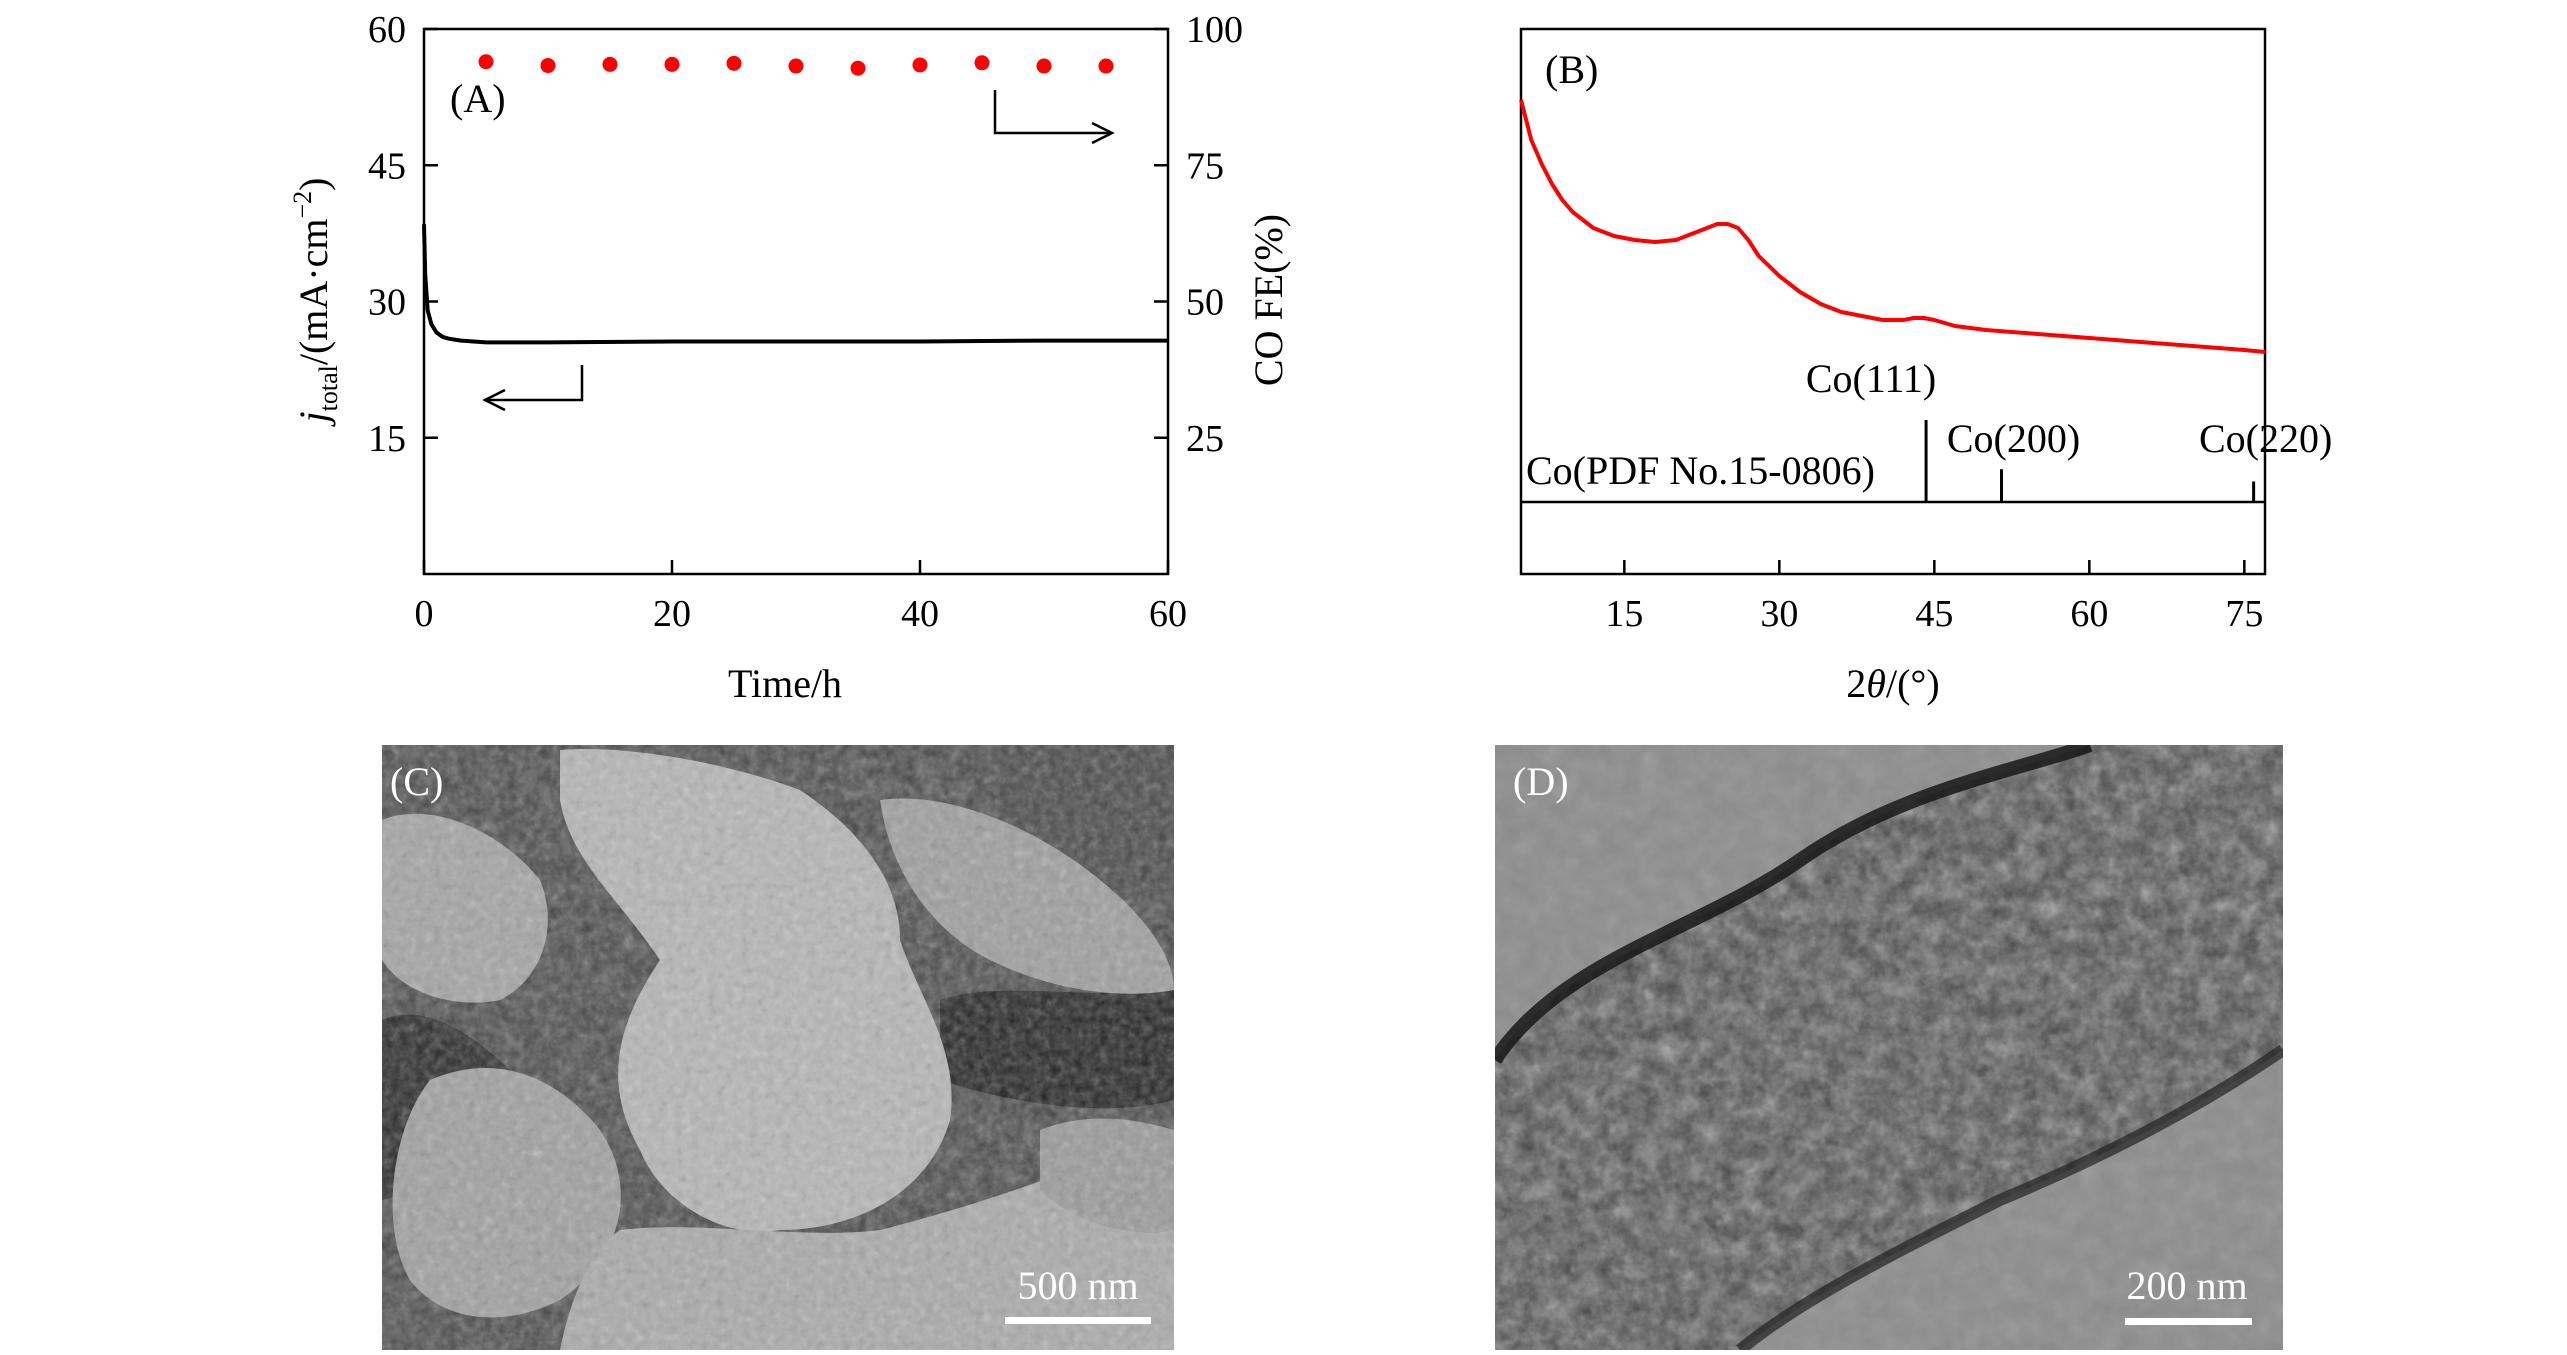 The height and width of the screenshot is (1355, 2567). What do you see at coordinates (1168, 614) in the screenshot?
I see `x-tick-label-a: 60` at bounding box center [1168, 614].